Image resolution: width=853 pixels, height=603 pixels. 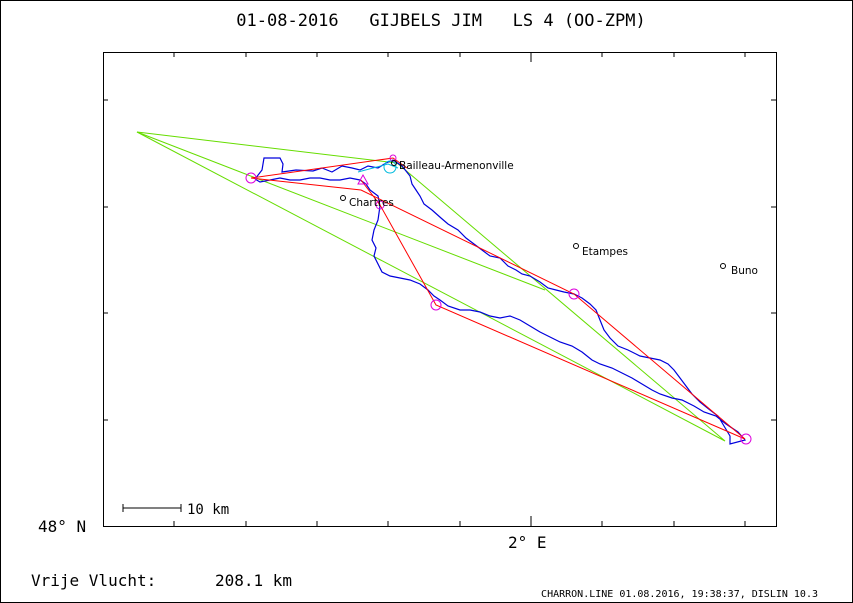 What do you see at coordinates (744, 271) in the screenshot?
I see `place-label-buno: Buno` at bounding box center [744, 271].